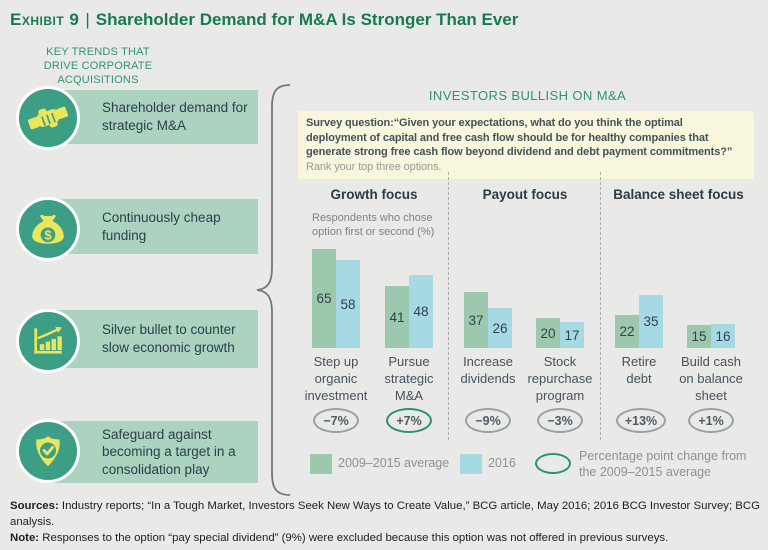  I want to click on bar-2016: 35, so click(651, 321).